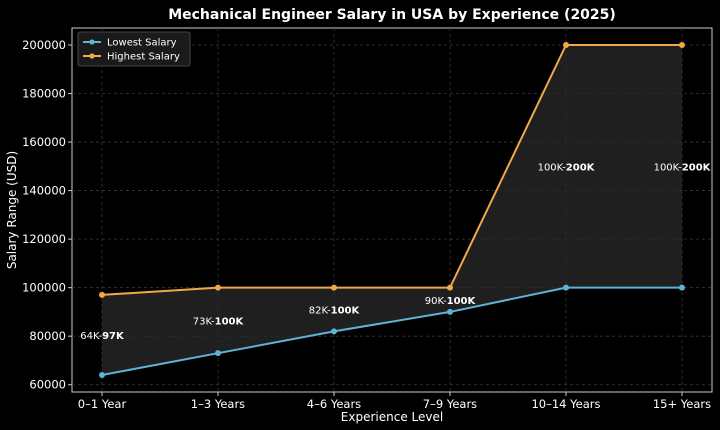 This screenshot has height=430, width=720. What do you see at coordinates (142, 43) in the screenshot?
I see `legend-label-lowest: Lowest Salary` at bounding box center [142, 43].